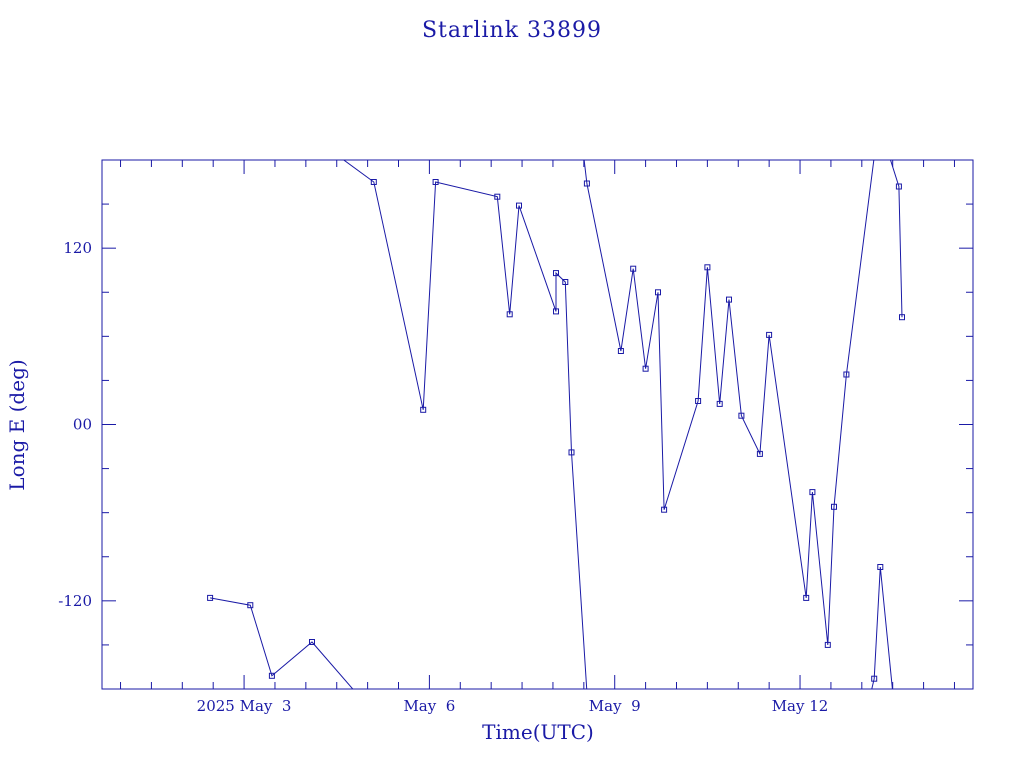  I want to click on y-tick-label: 00, so click(82, 425).